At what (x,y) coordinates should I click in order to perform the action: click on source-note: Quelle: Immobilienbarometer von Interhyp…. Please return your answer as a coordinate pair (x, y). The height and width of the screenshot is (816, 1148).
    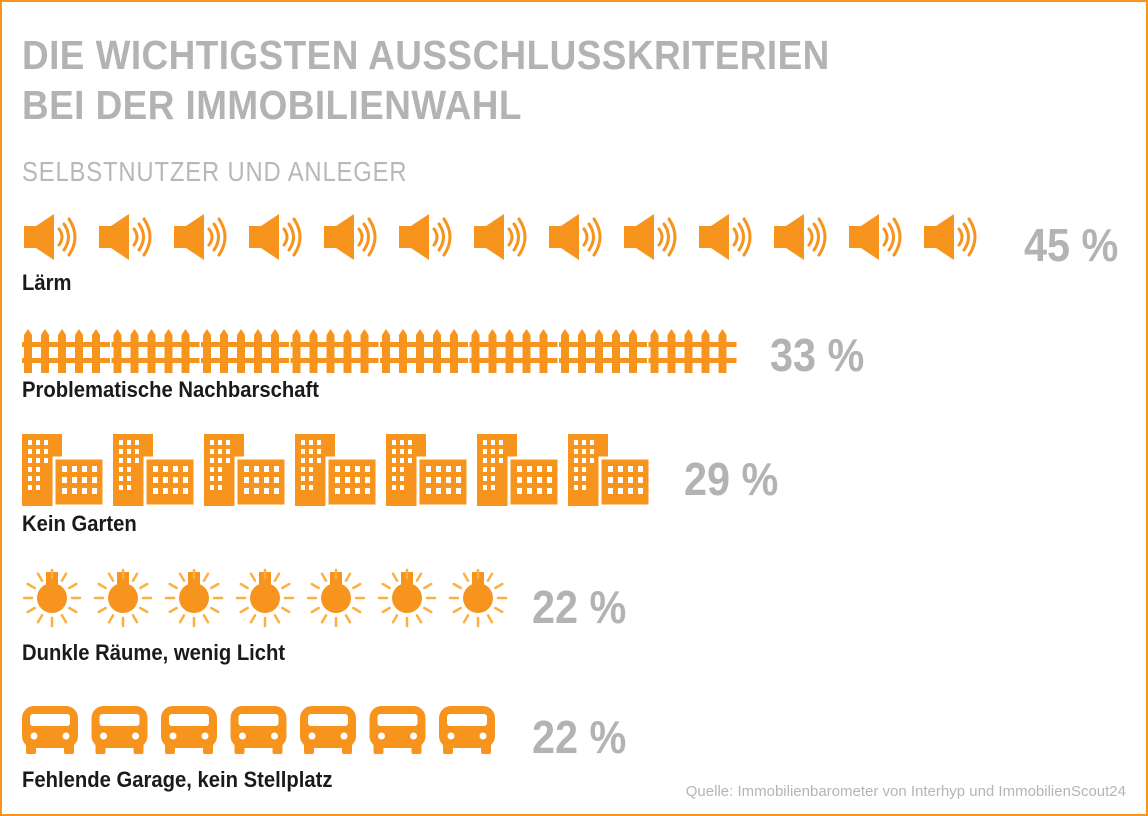
    Looking at the image, I should click on (905, 791).